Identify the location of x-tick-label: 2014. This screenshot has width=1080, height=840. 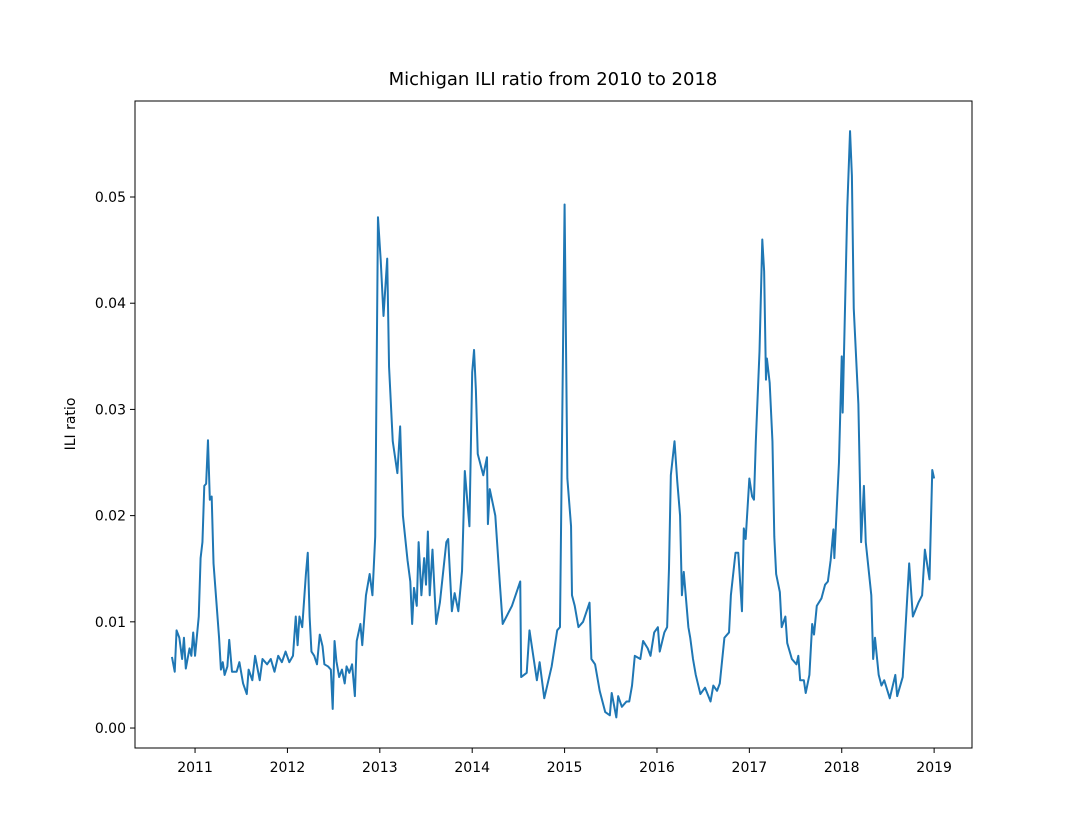
(472, 768).